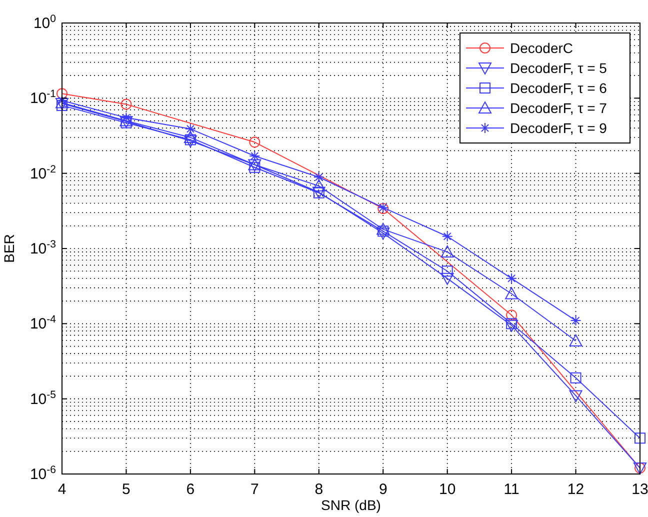 This screenshot has width=648, height=517. What do you see at coordinates (43, 248) in the screenshot?
I see `y-tick-label: 10$^{-3}$` at bounding box center [43, 248].